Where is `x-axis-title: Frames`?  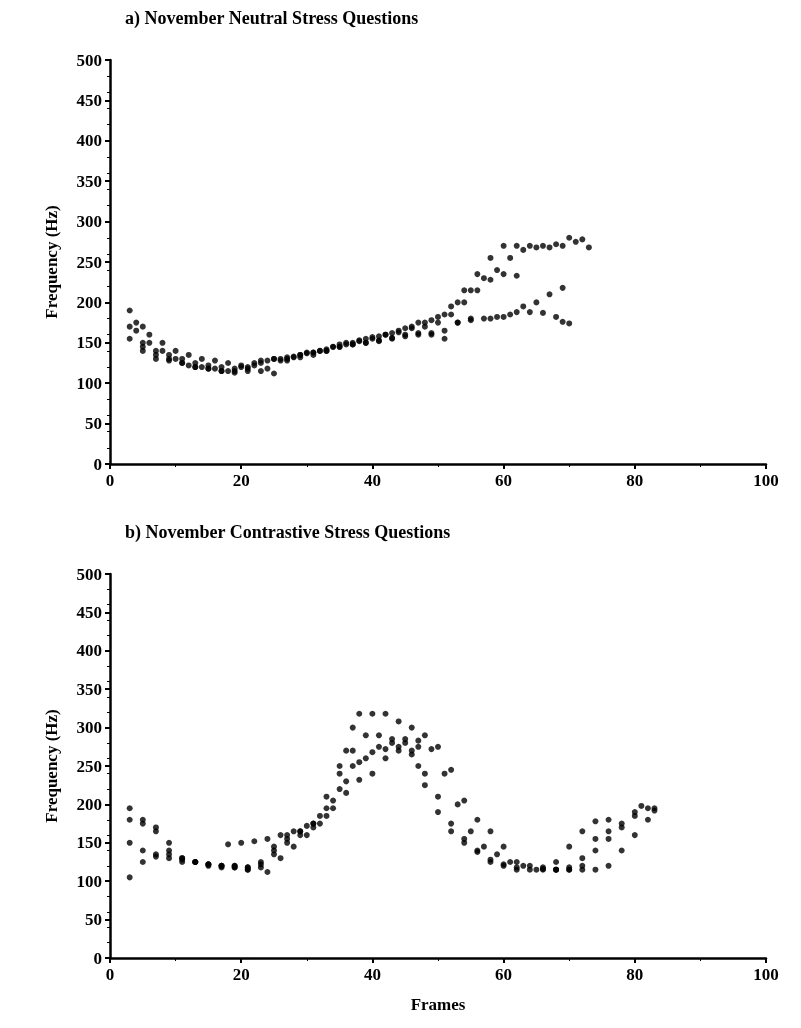 x-axis-title: Frames is located at coordinates (438, 1004).